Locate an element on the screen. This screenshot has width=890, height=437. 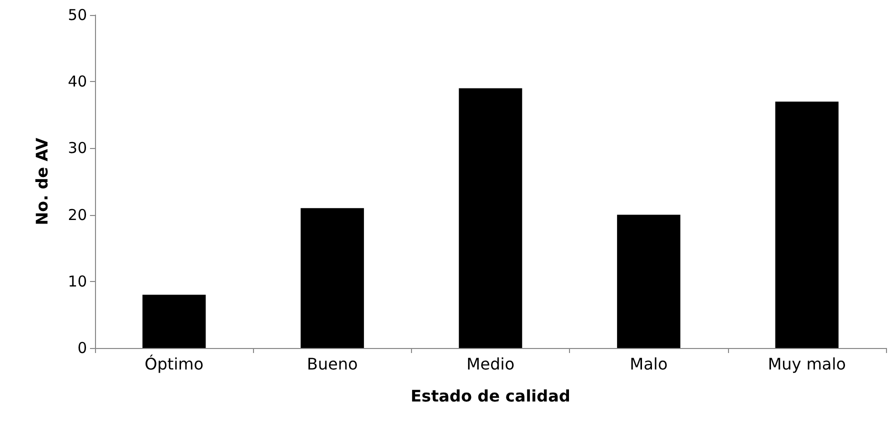
y-tick-label: 10 is located at coordinates (77, 281).